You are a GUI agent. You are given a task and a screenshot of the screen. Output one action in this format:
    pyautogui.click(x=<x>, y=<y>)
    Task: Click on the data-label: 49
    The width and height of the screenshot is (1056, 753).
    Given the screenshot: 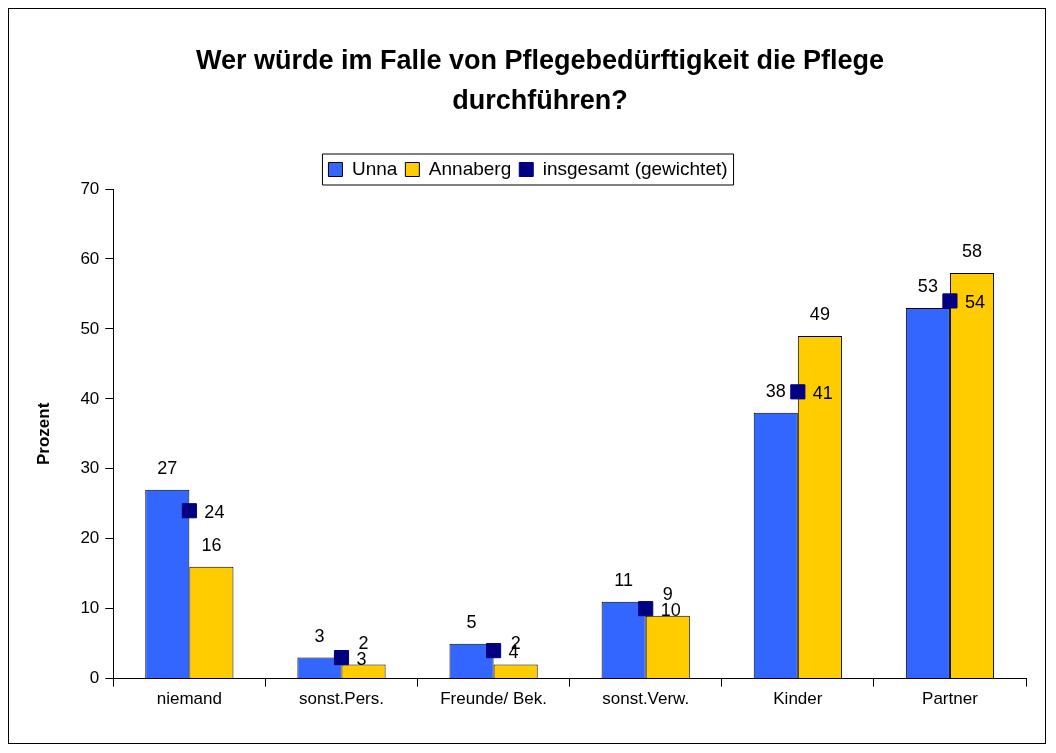 What is the action you would take?
    pyautogui.click(x=819, y=313)
    